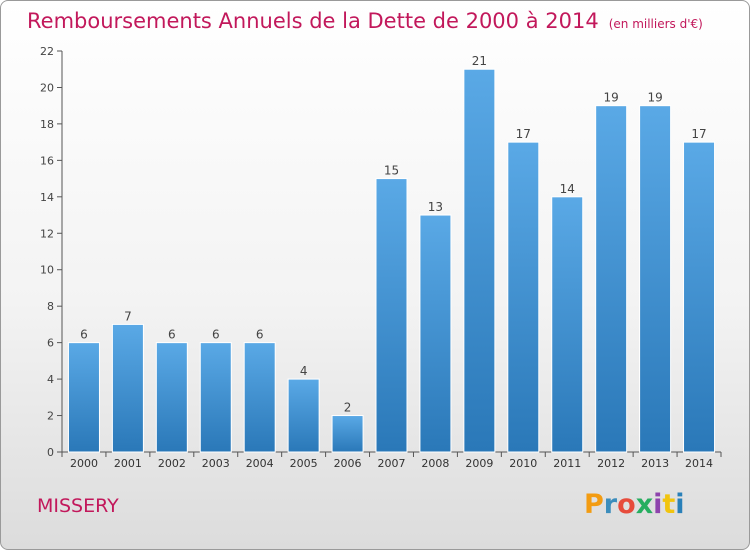 The image size is (750, 550). What do you see at coordinates (47, 197) in the screenshot?
I see `y-tick-label: 14` at bounding box center [47, 197].